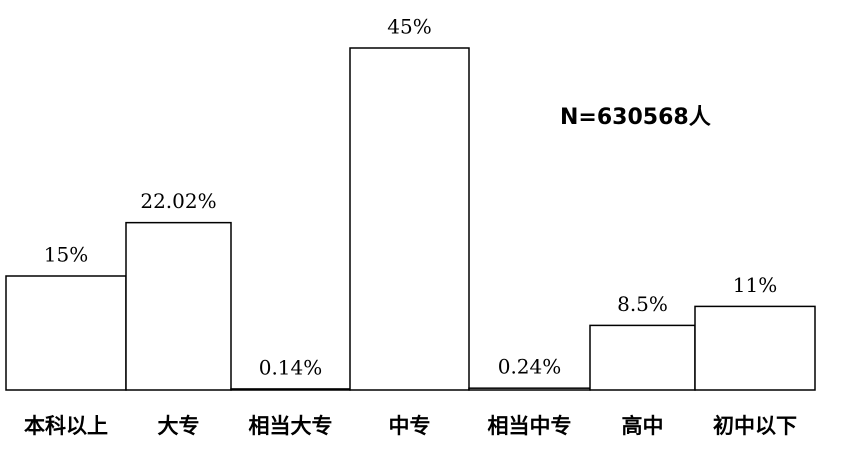 This screenshot has height=449, width=849. Describe the element at coordinates (755, 426) in the screenshot. I see `x-tick-label: 初中以下` at that location.